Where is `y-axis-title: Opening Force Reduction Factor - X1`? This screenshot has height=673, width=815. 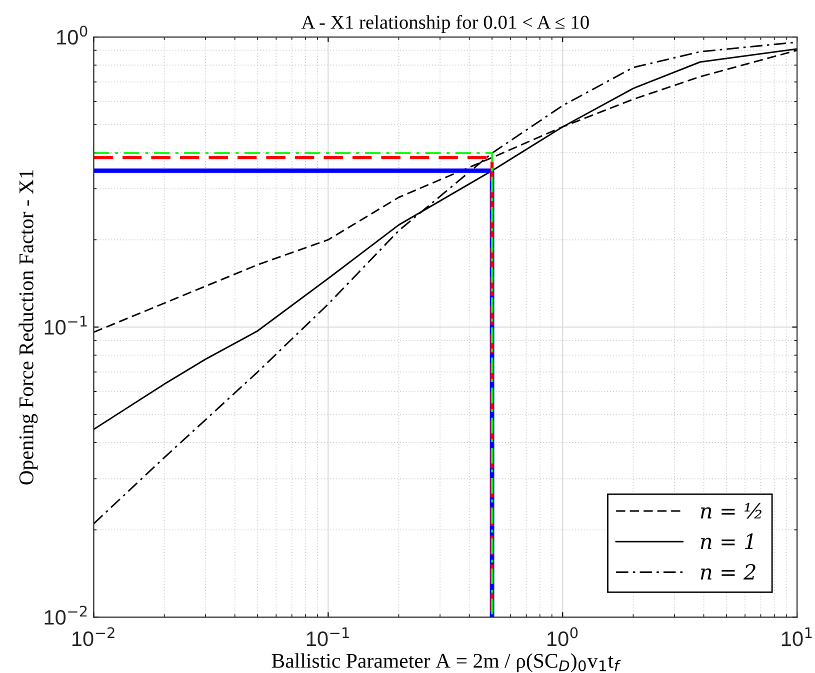 y-axis-title: Opening Force Reduction Factor - X1 is located at coordinates (28, 327).